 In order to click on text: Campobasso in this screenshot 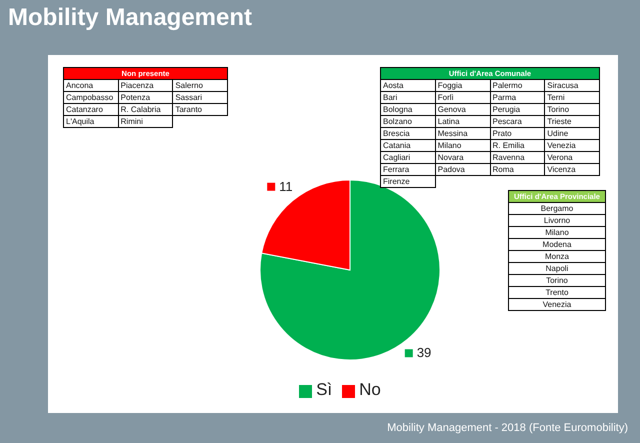, I will do `click(91, 98)`.